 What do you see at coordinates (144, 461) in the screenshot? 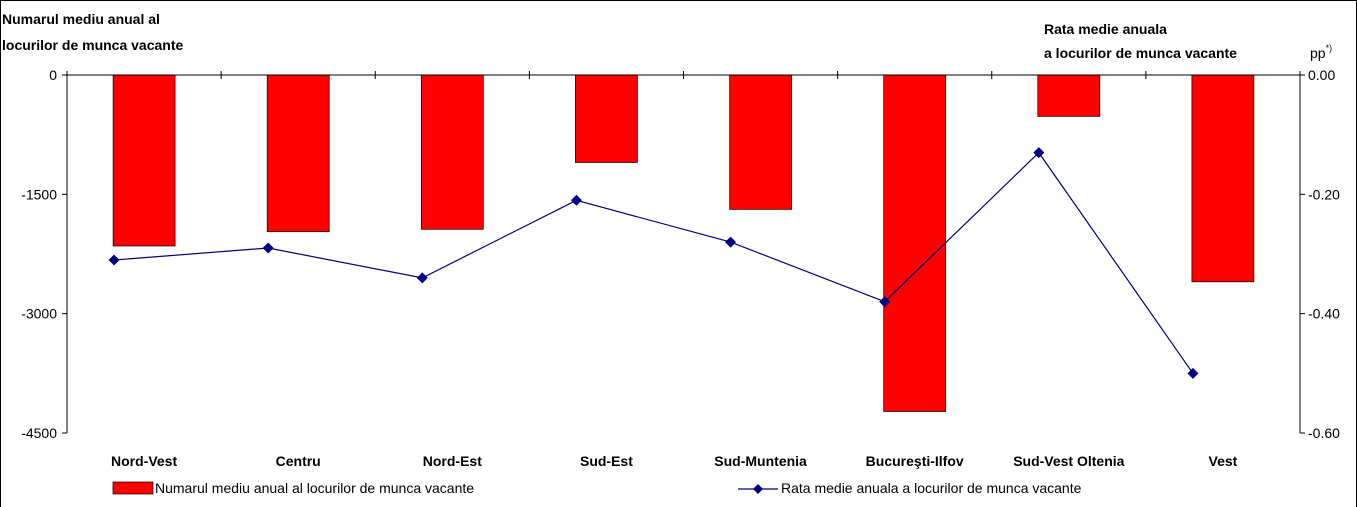
I see `category-label-0: Nord-Vest` at bounding box center [144, 461].